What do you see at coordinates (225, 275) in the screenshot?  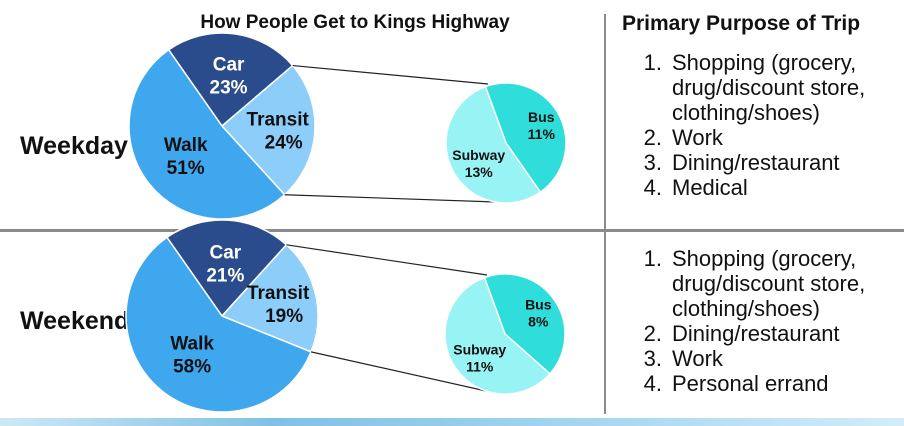 I see `slice-value-car: 21%` at bounding box center [225, 275].